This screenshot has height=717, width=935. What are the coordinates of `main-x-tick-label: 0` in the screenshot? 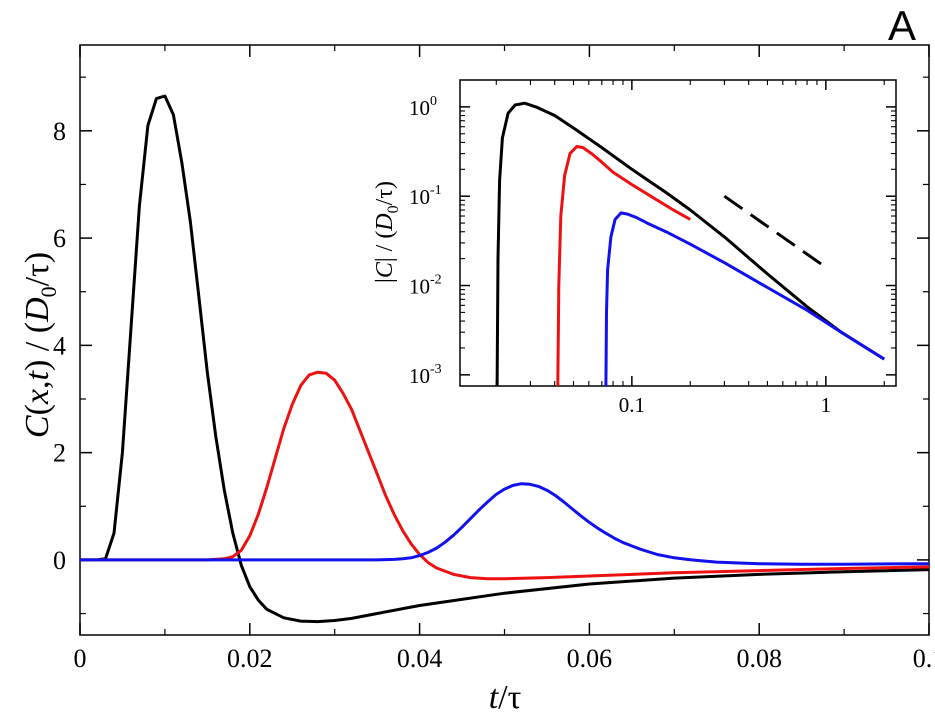 It's located at (80, 658).